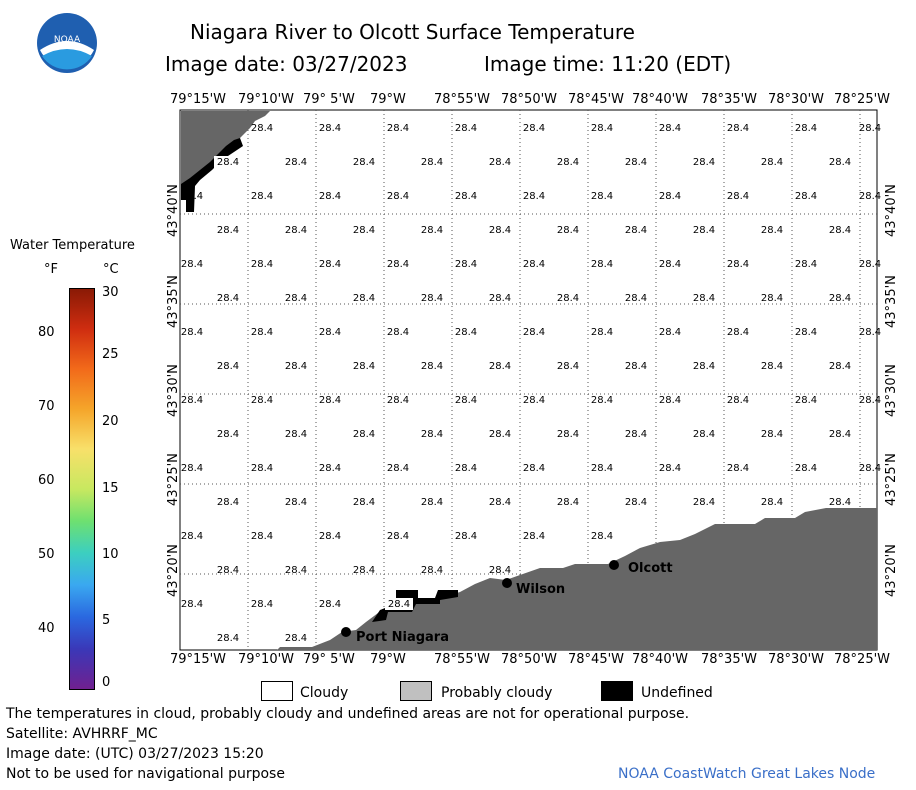 Image resolution: width=916 pixels, height=790 pixels. What do you see at coordinates (614, 565) in the screenshot?
I see `place-marker` at bounding box center [614, 565].